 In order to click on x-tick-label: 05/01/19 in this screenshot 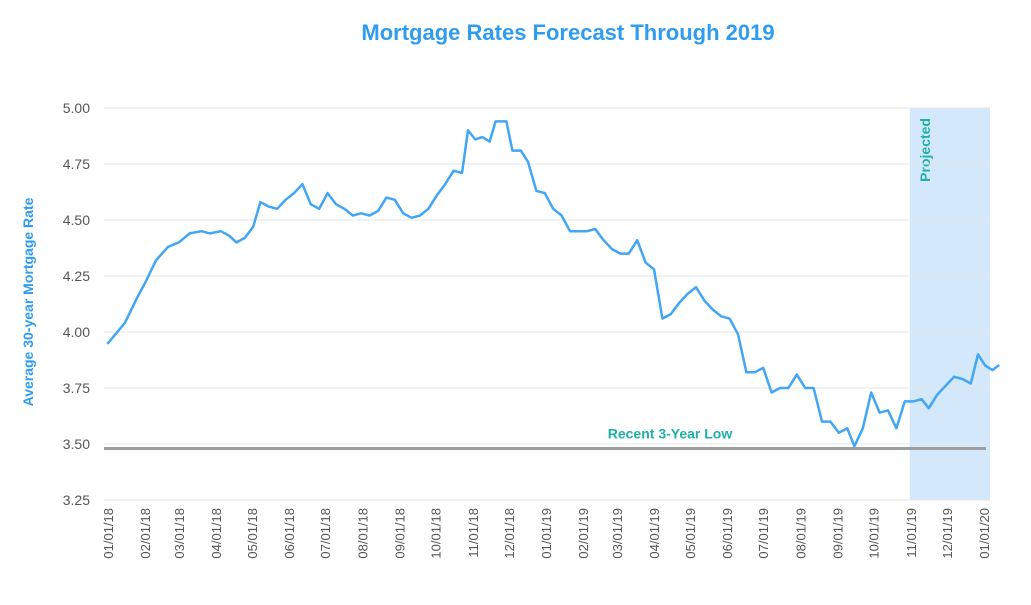, I will do `click(690, 533)`.